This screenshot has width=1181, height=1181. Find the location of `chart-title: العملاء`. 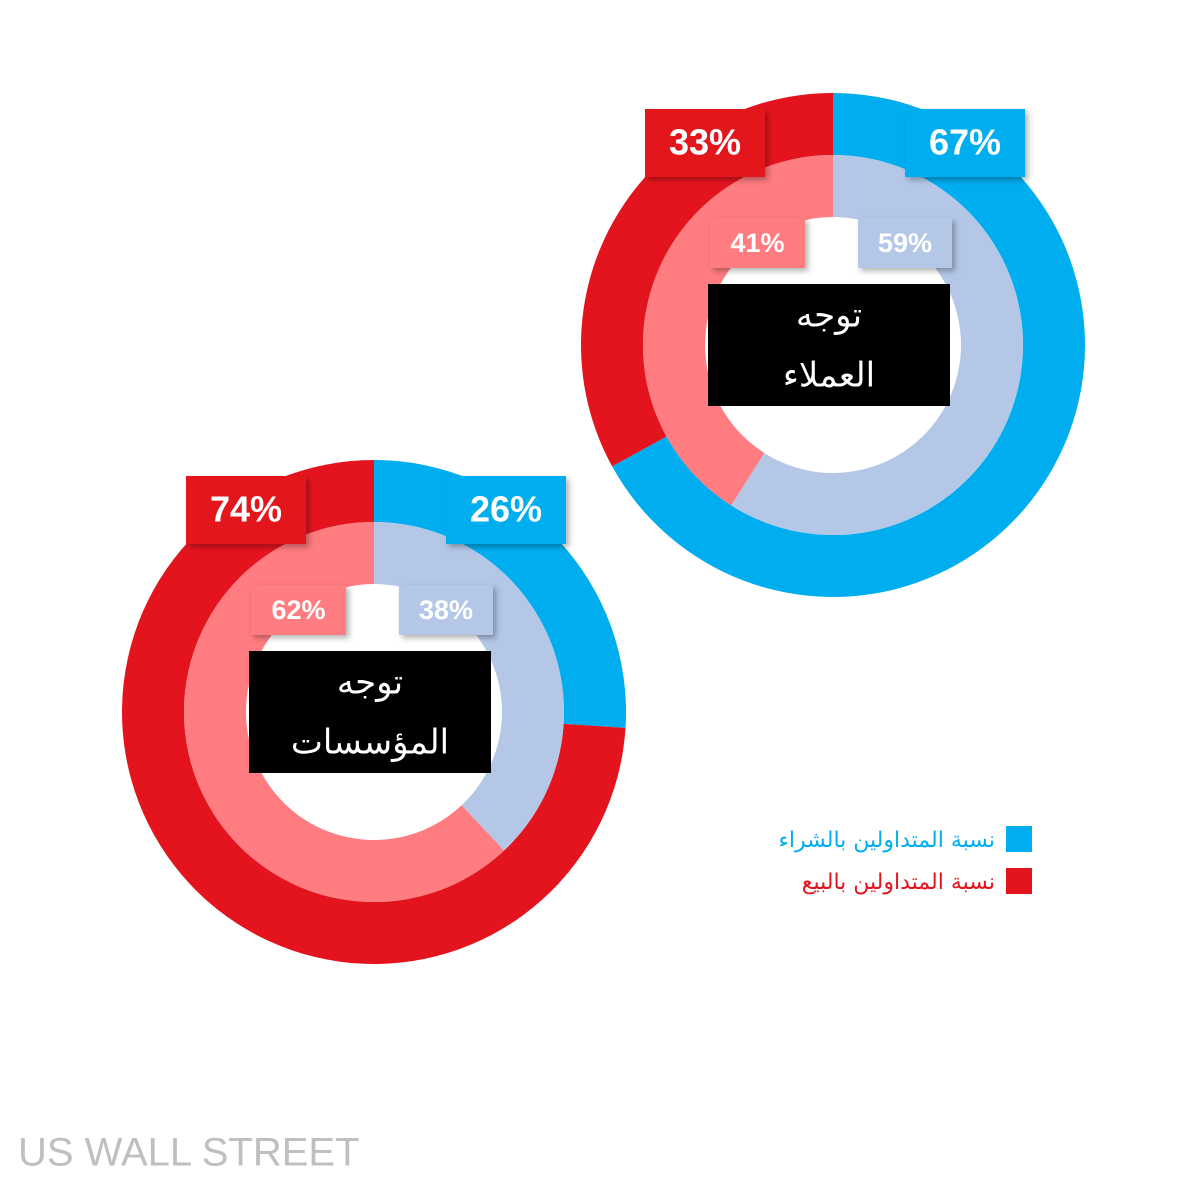

chart-title: العملاء is located at coordinates (829, 376).